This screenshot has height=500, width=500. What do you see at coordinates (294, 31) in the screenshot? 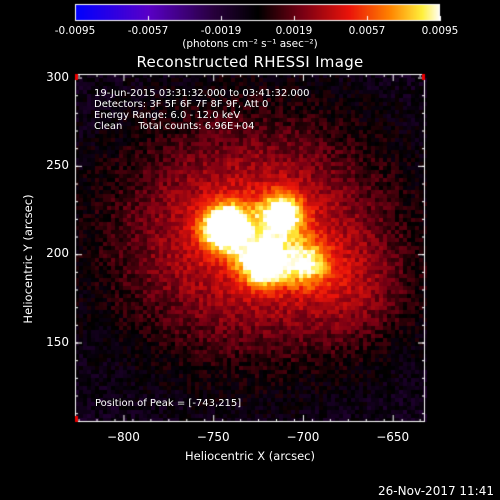
I see `colorbar-tick-label: 0.0019` at bounding box center [294, 31].